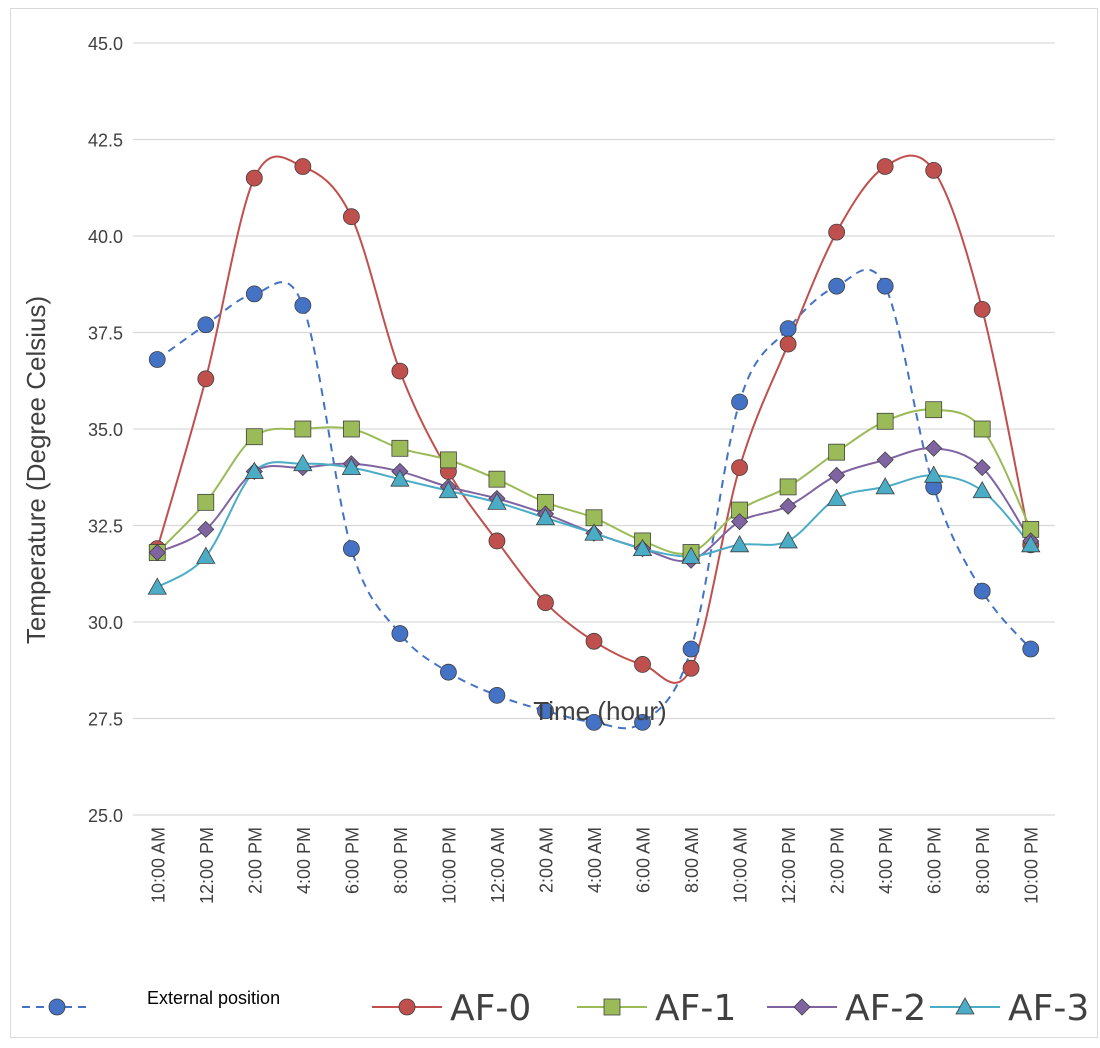 Image resolution: width=1100 pixels, height=1048 pixels. What do you see at coordinates (105, 816) in the screenshot?
I see `y-tick-label: 25.0` at bounding box center [105, 816].